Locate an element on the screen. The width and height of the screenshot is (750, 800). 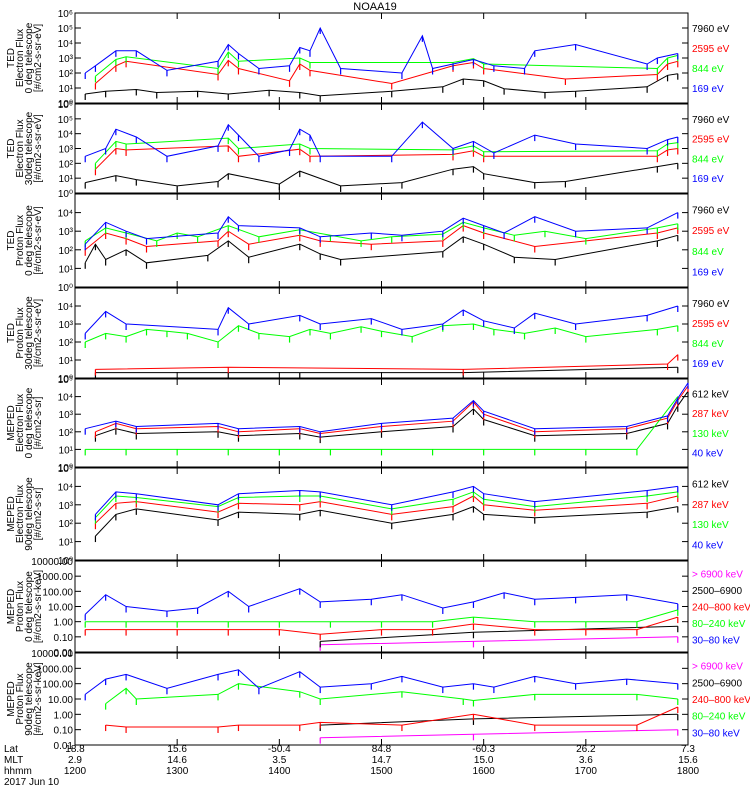
legend-entry: 7960 eV is located at coordinates (711, 120).